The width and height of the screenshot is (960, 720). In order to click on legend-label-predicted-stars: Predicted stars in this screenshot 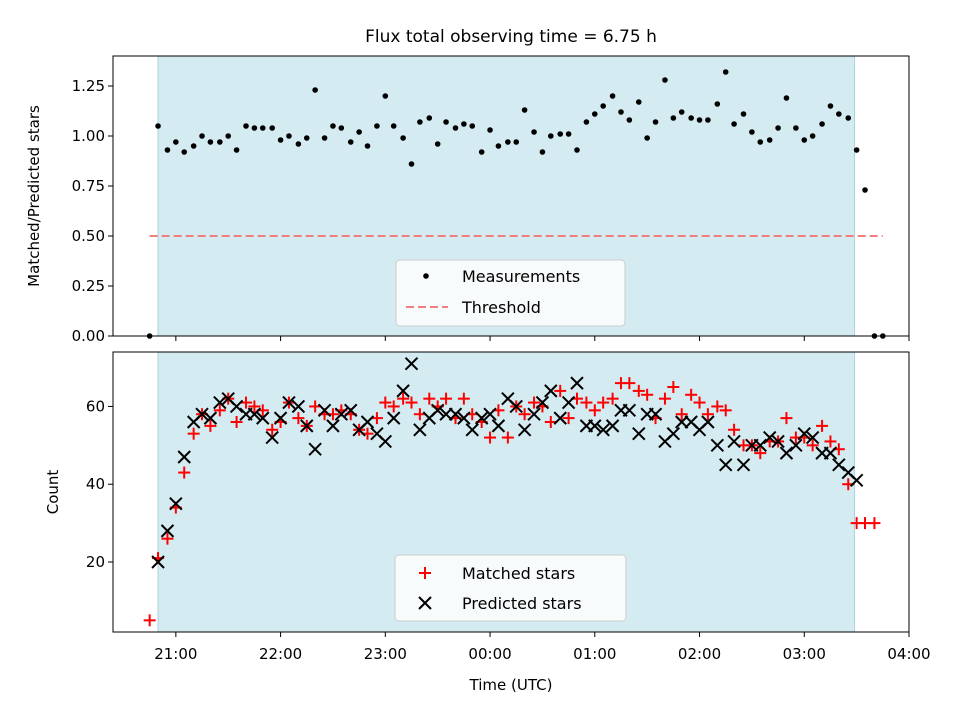, I will do `click(522, 603)`.